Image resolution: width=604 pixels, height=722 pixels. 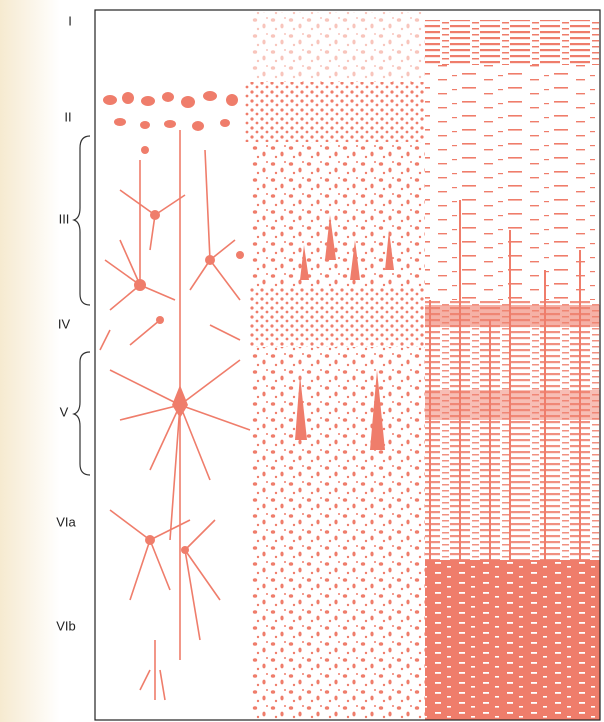 What do you see at coordinates (64, 411) in the screenshot?
I see `layer-label: V` at bounding box center [64, 411].